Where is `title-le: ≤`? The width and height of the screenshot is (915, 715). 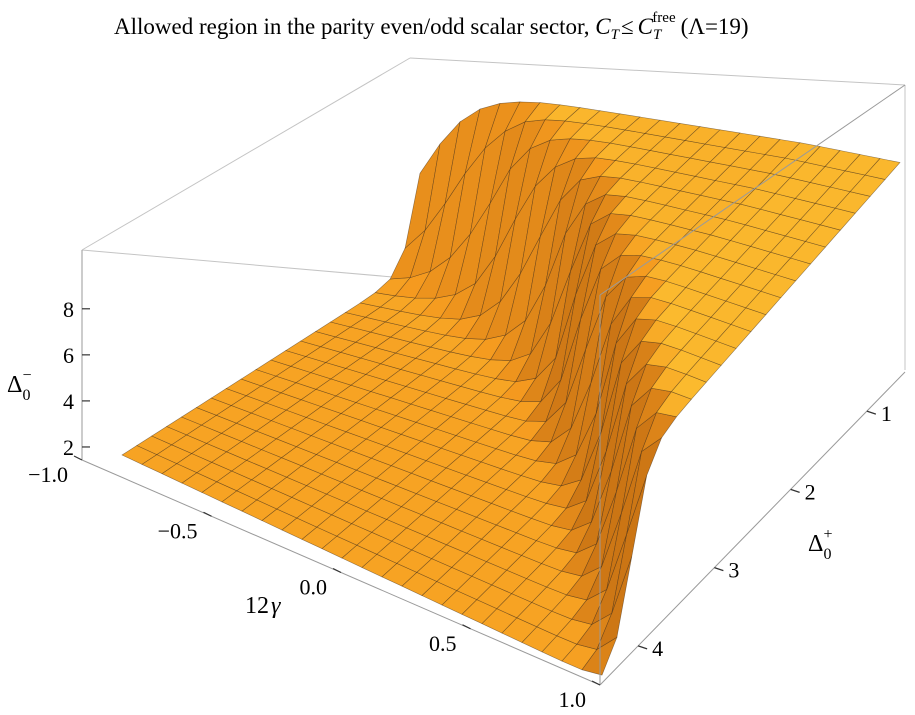 title-le: ≤ is located at coordinates (627, 26).